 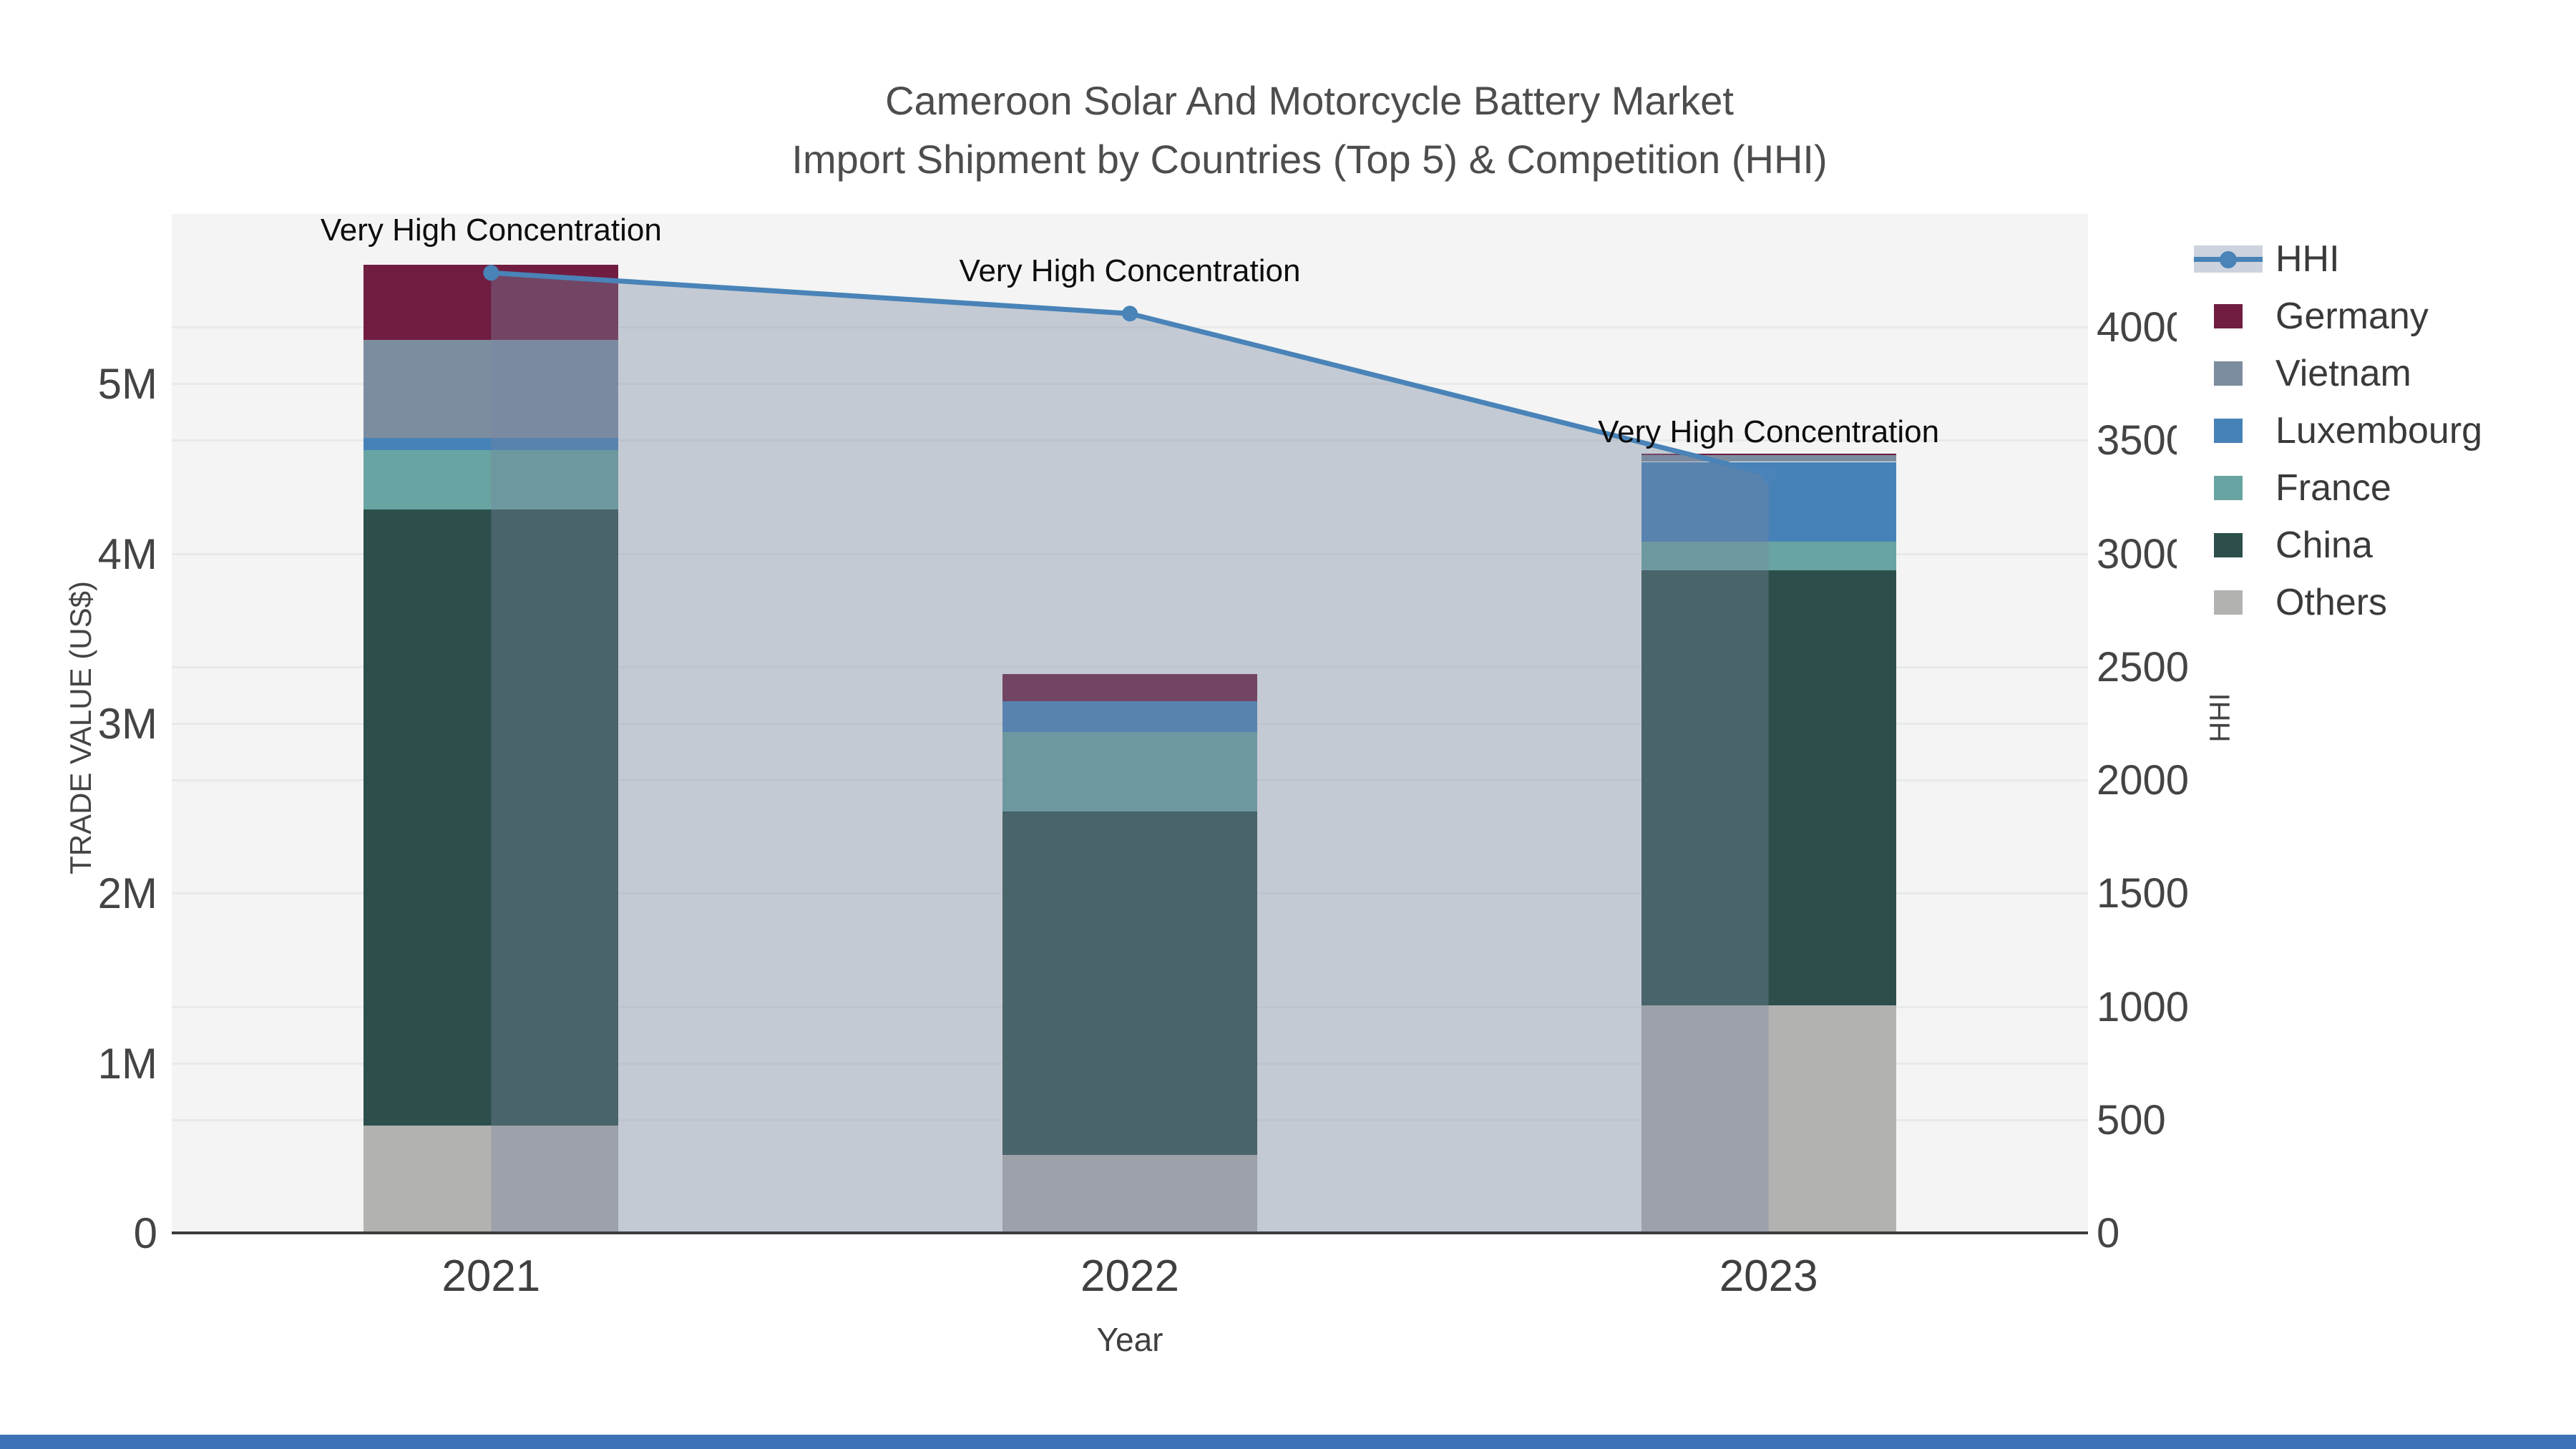 What do you see at coordinates (2228, 431) in the screenshot?
I see `legend-swatch-luxembourg` at bounding box center [2228, 431].